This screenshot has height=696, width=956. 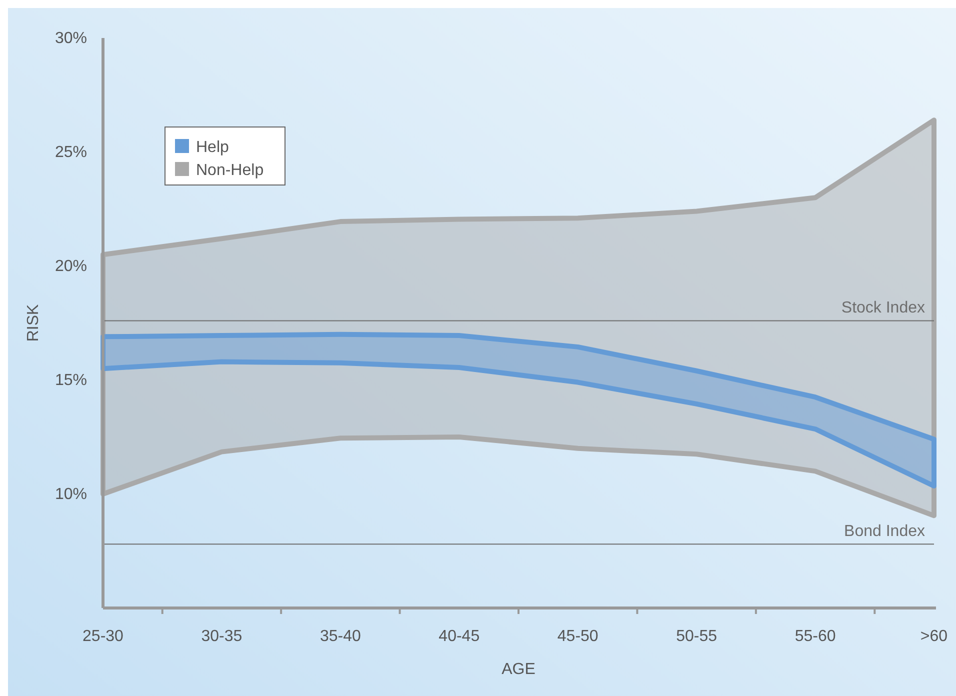 What do you see at coordinates (70, 494) in the screenshot?
I see `y-tick-label: 10%` at bounding box center [70, 494].